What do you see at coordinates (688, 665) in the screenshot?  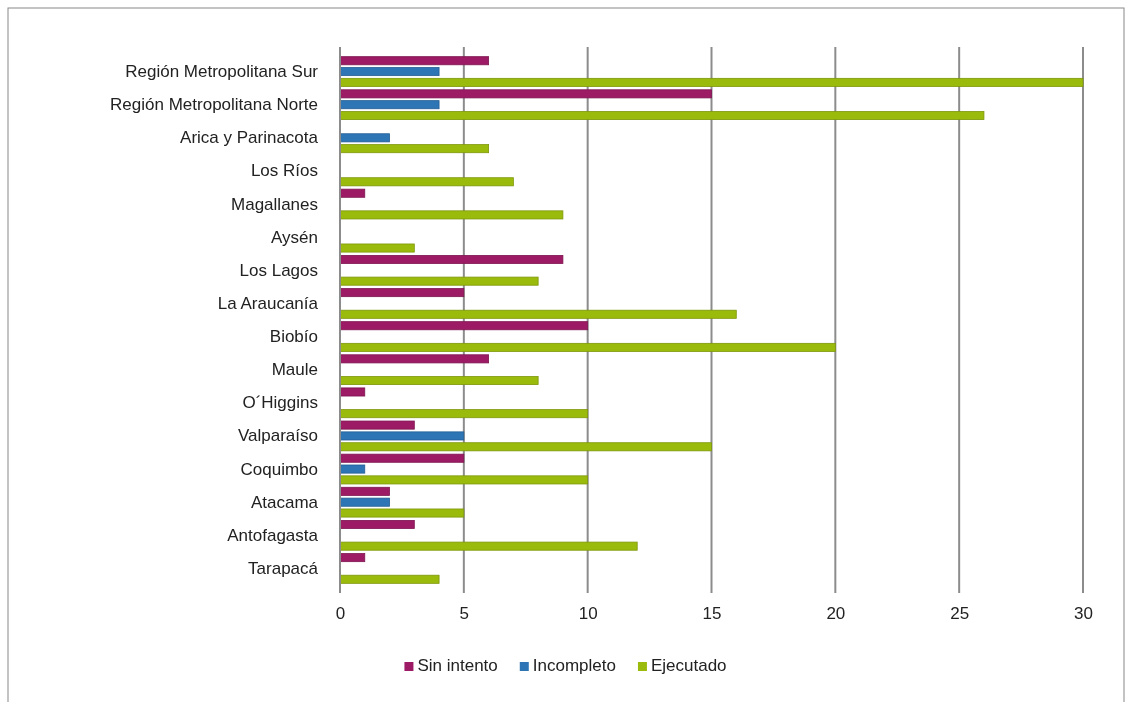 I see `legend-label: Ejecutado` at bounding box center [688, 665].